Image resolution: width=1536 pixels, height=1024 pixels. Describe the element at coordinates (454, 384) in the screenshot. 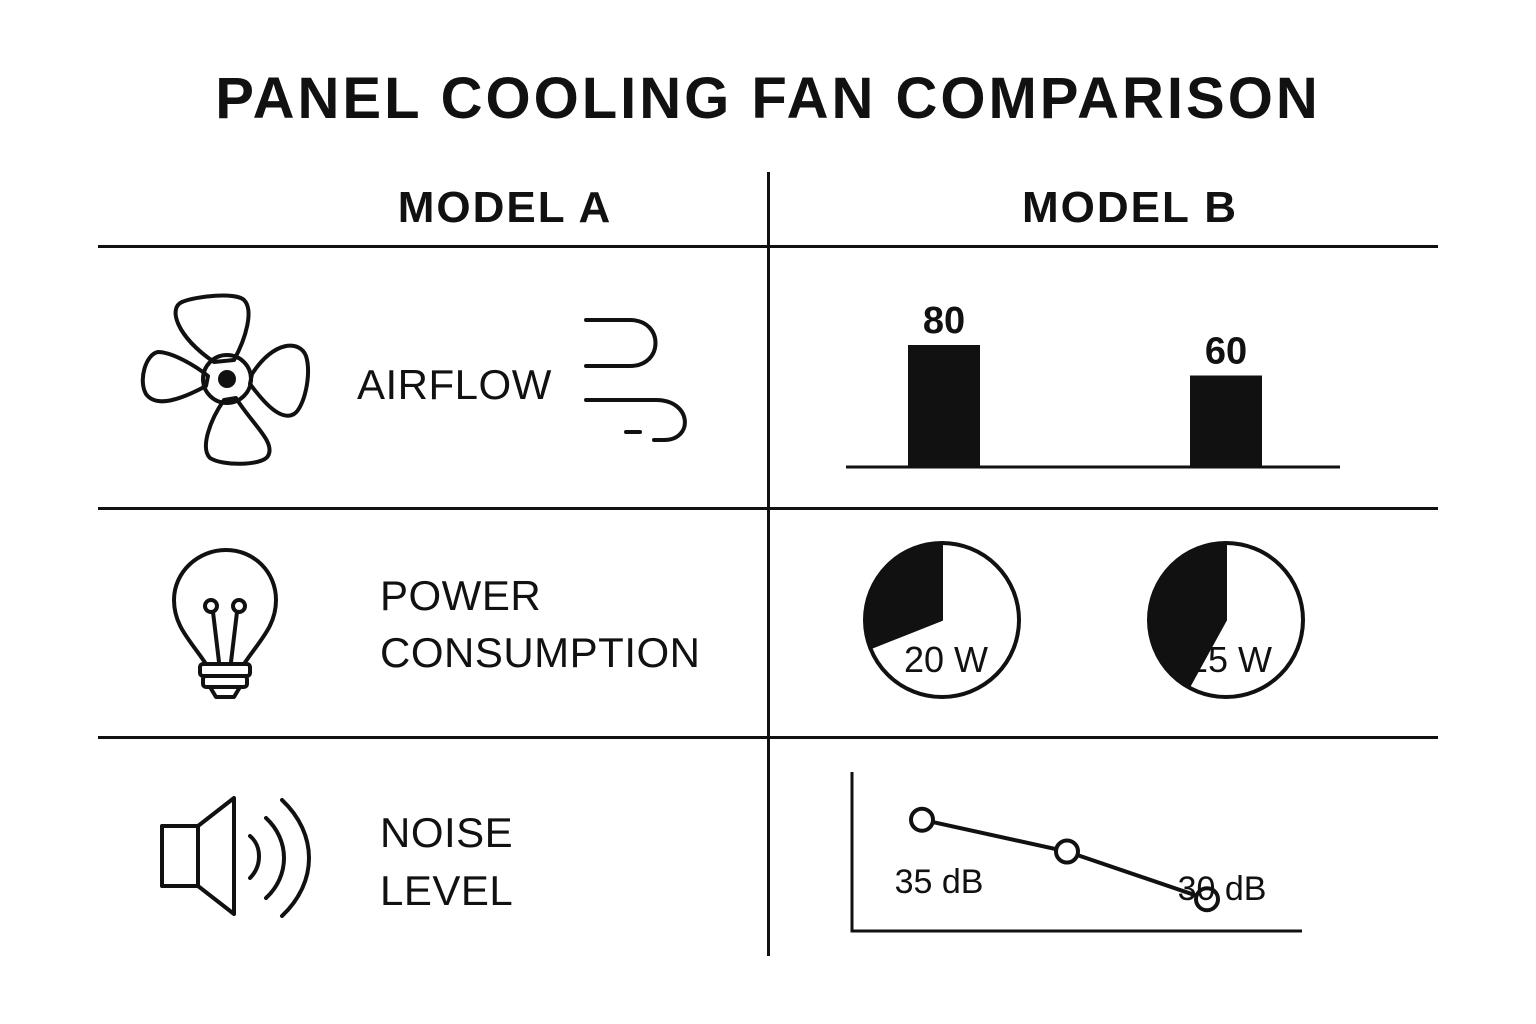

I see `row-label-airflow: AIRFLOW` at that location.